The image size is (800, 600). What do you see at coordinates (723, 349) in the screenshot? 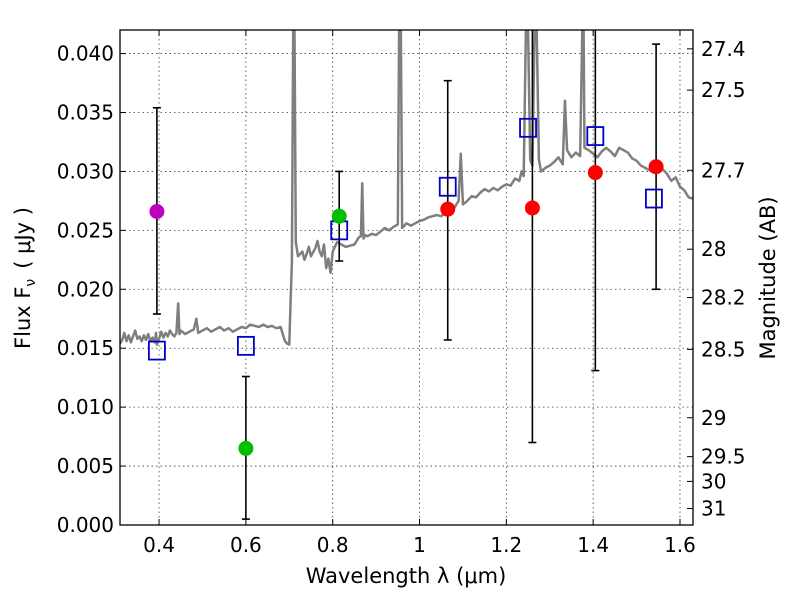
I see `right-tick-label: 28.5` at bounding box center [723, 349].